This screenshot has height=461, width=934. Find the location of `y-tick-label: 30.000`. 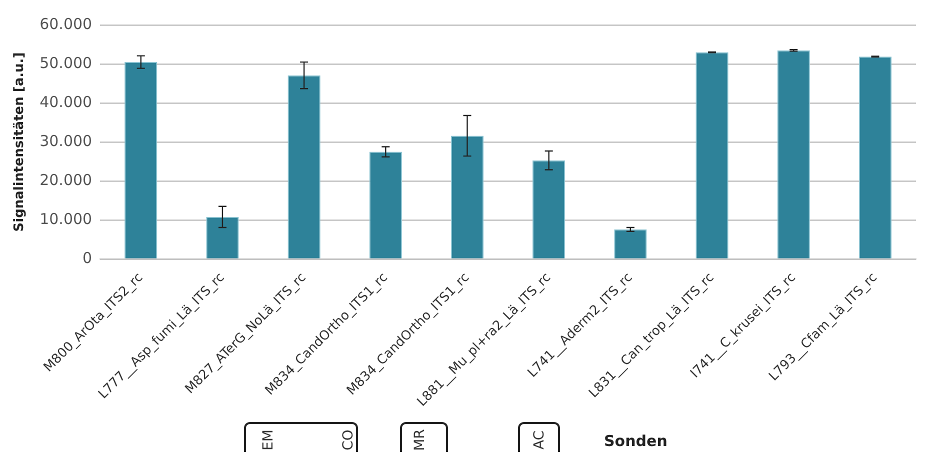

y-tick-label: 30.000 is located at coordinates (66, 141).